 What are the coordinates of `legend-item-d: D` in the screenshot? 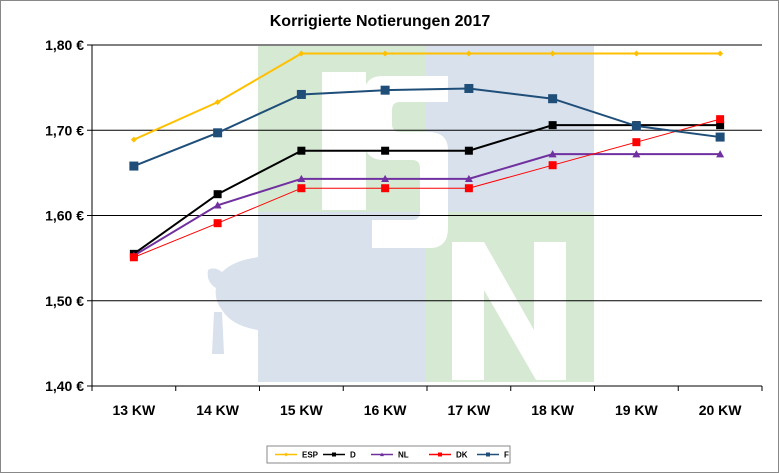 It's located at (339, 455).